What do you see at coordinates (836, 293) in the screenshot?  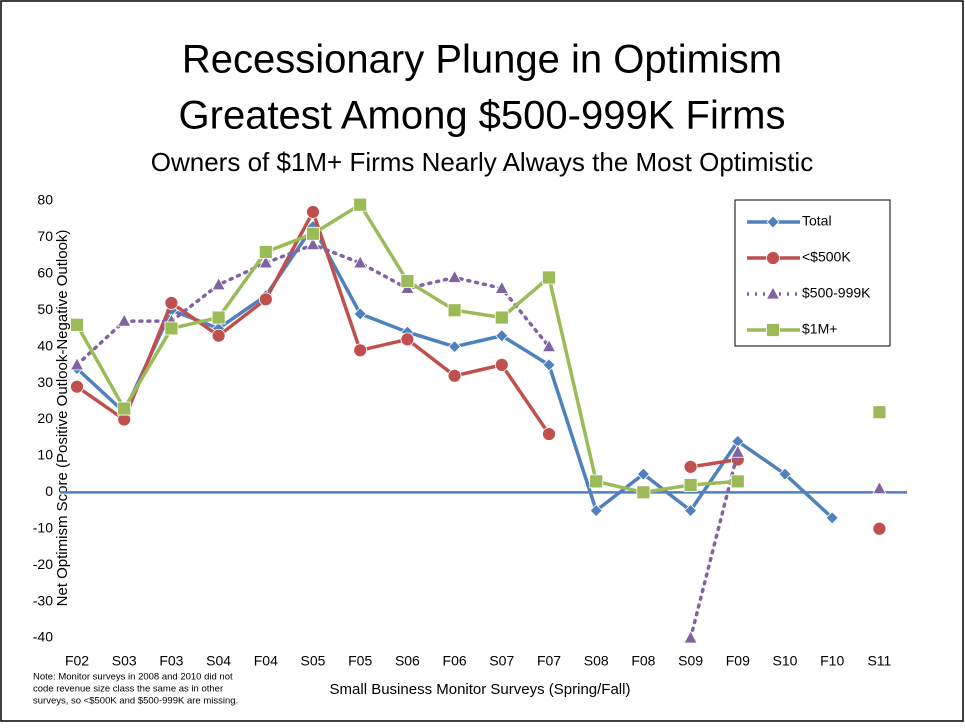 I see `legend-label: $500-999K` at bounding box center [836, 293].